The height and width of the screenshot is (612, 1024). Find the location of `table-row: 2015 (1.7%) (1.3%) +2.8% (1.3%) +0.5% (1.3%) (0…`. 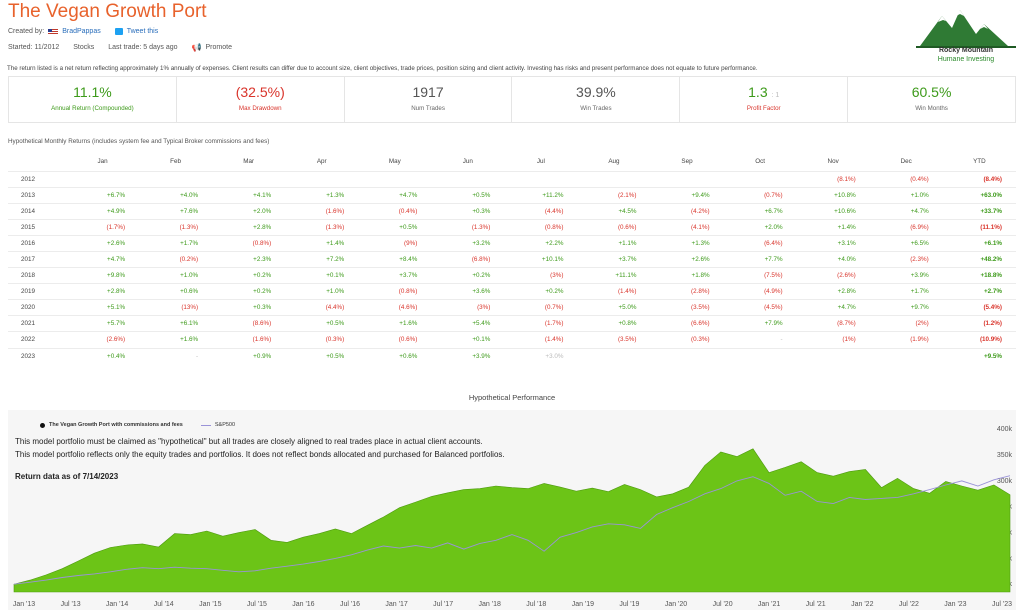

table-row: 2015 (1.7%) (1.3%) +2.8% (1.3%) +0.5% (1.3%) (0… is located at coordinates (512, 227).